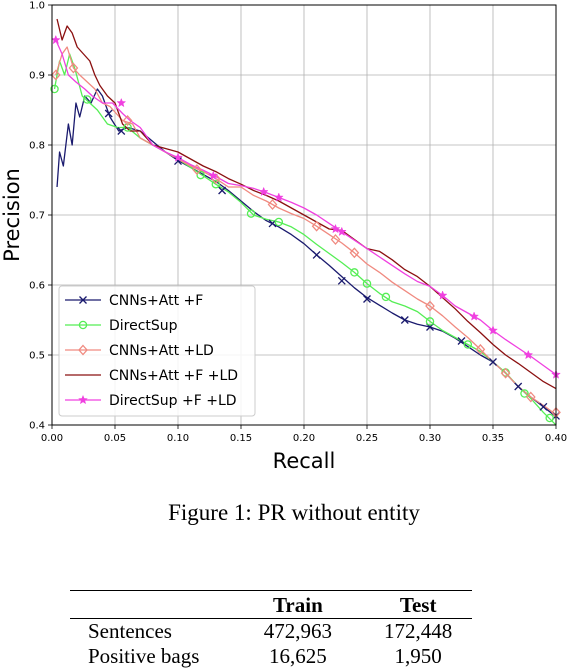 This screenshot has height=669, width=588. I want to click on x-tick-label: 0.25, so click(367, 438).